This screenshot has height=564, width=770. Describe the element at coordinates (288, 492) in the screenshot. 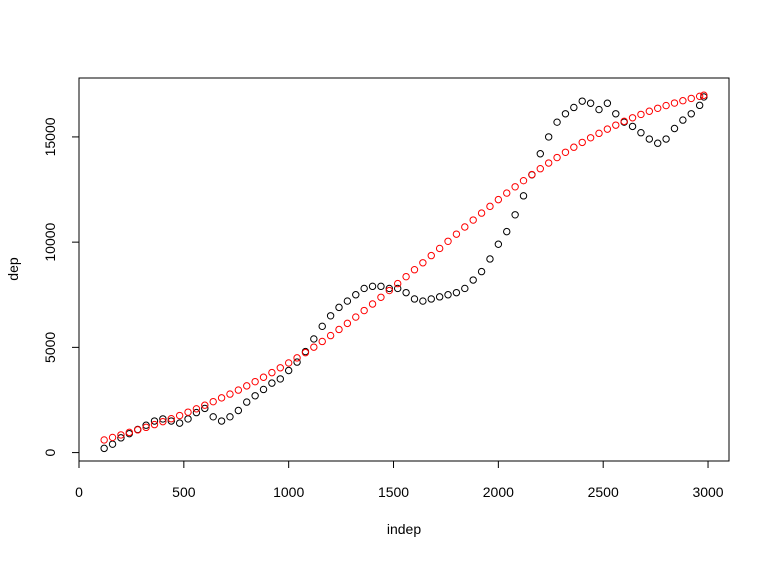

I see `x-tick-label: 1000` at that location.